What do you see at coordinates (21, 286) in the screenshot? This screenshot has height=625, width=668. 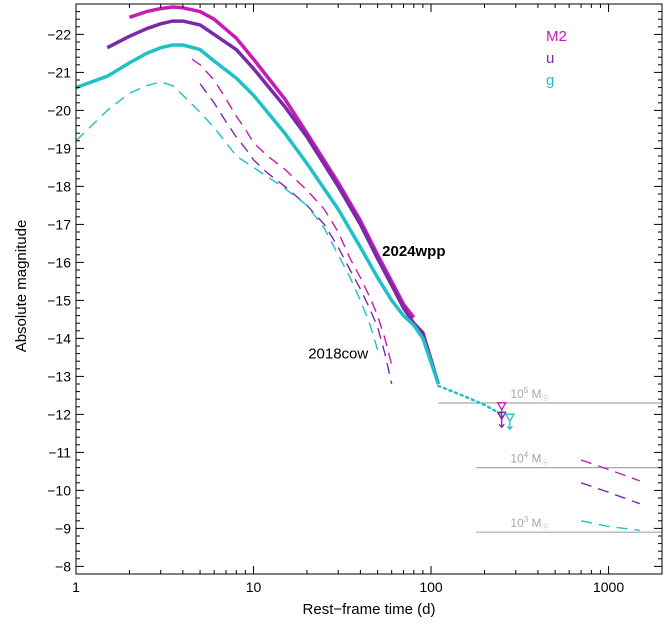 I see `y-axis-label: Absolute magnitude` at bounding box center [21, 286].